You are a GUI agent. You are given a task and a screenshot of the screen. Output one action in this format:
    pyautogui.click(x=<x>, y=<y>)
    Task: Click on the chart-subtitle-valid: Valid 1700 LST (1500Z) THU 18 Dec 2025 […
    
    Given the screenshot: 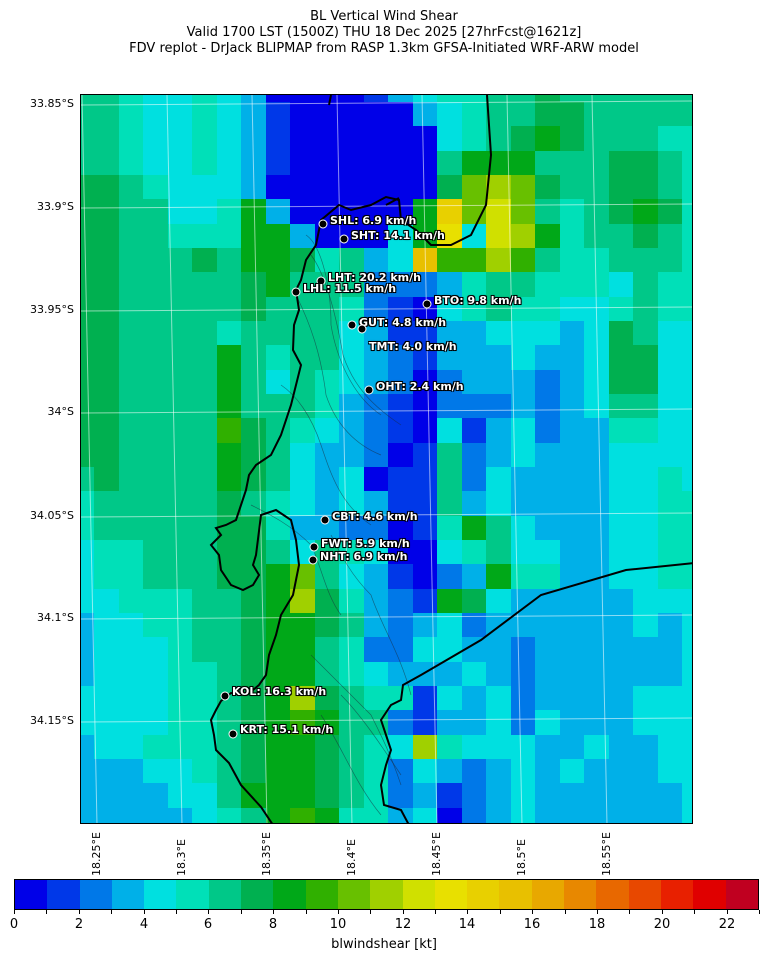 What is the action you would take?
    pyautogui.click(x=384, y=32)
    